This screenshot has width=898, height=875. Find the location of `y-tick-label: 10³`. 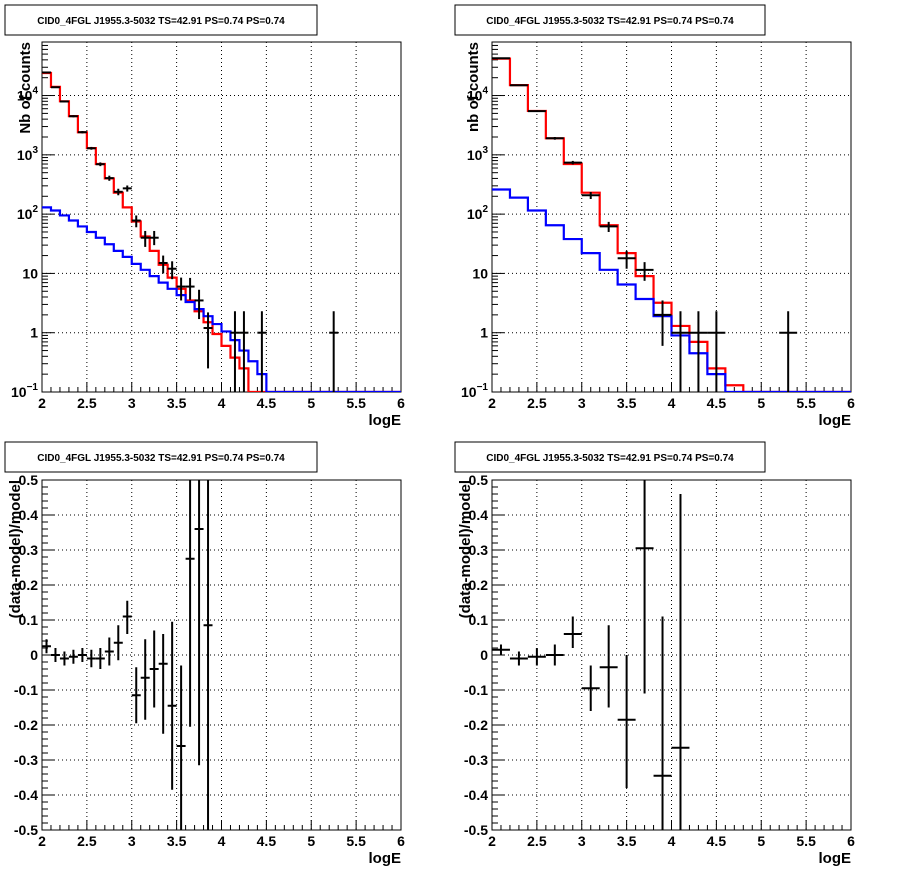

y-tick-label: 10³ is located at coordinates (28, 154).